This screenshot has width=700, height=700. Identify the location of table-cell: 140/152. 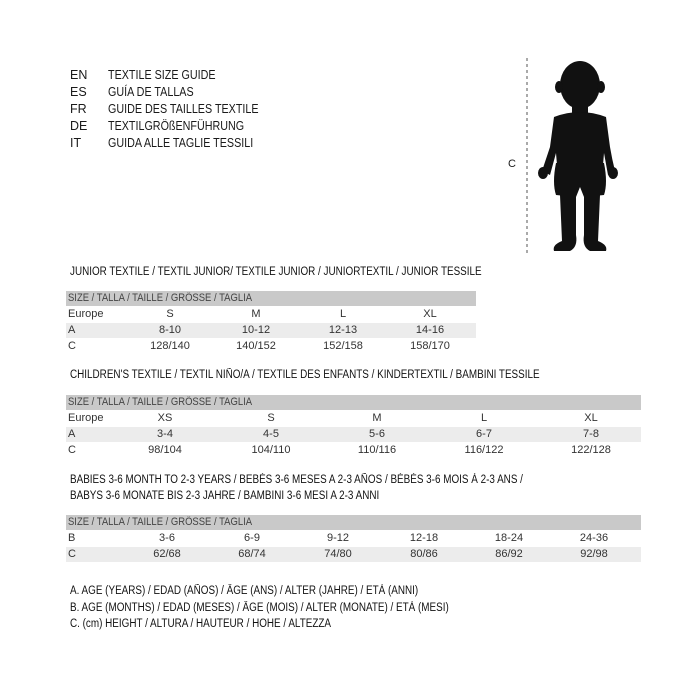
(256, 346).